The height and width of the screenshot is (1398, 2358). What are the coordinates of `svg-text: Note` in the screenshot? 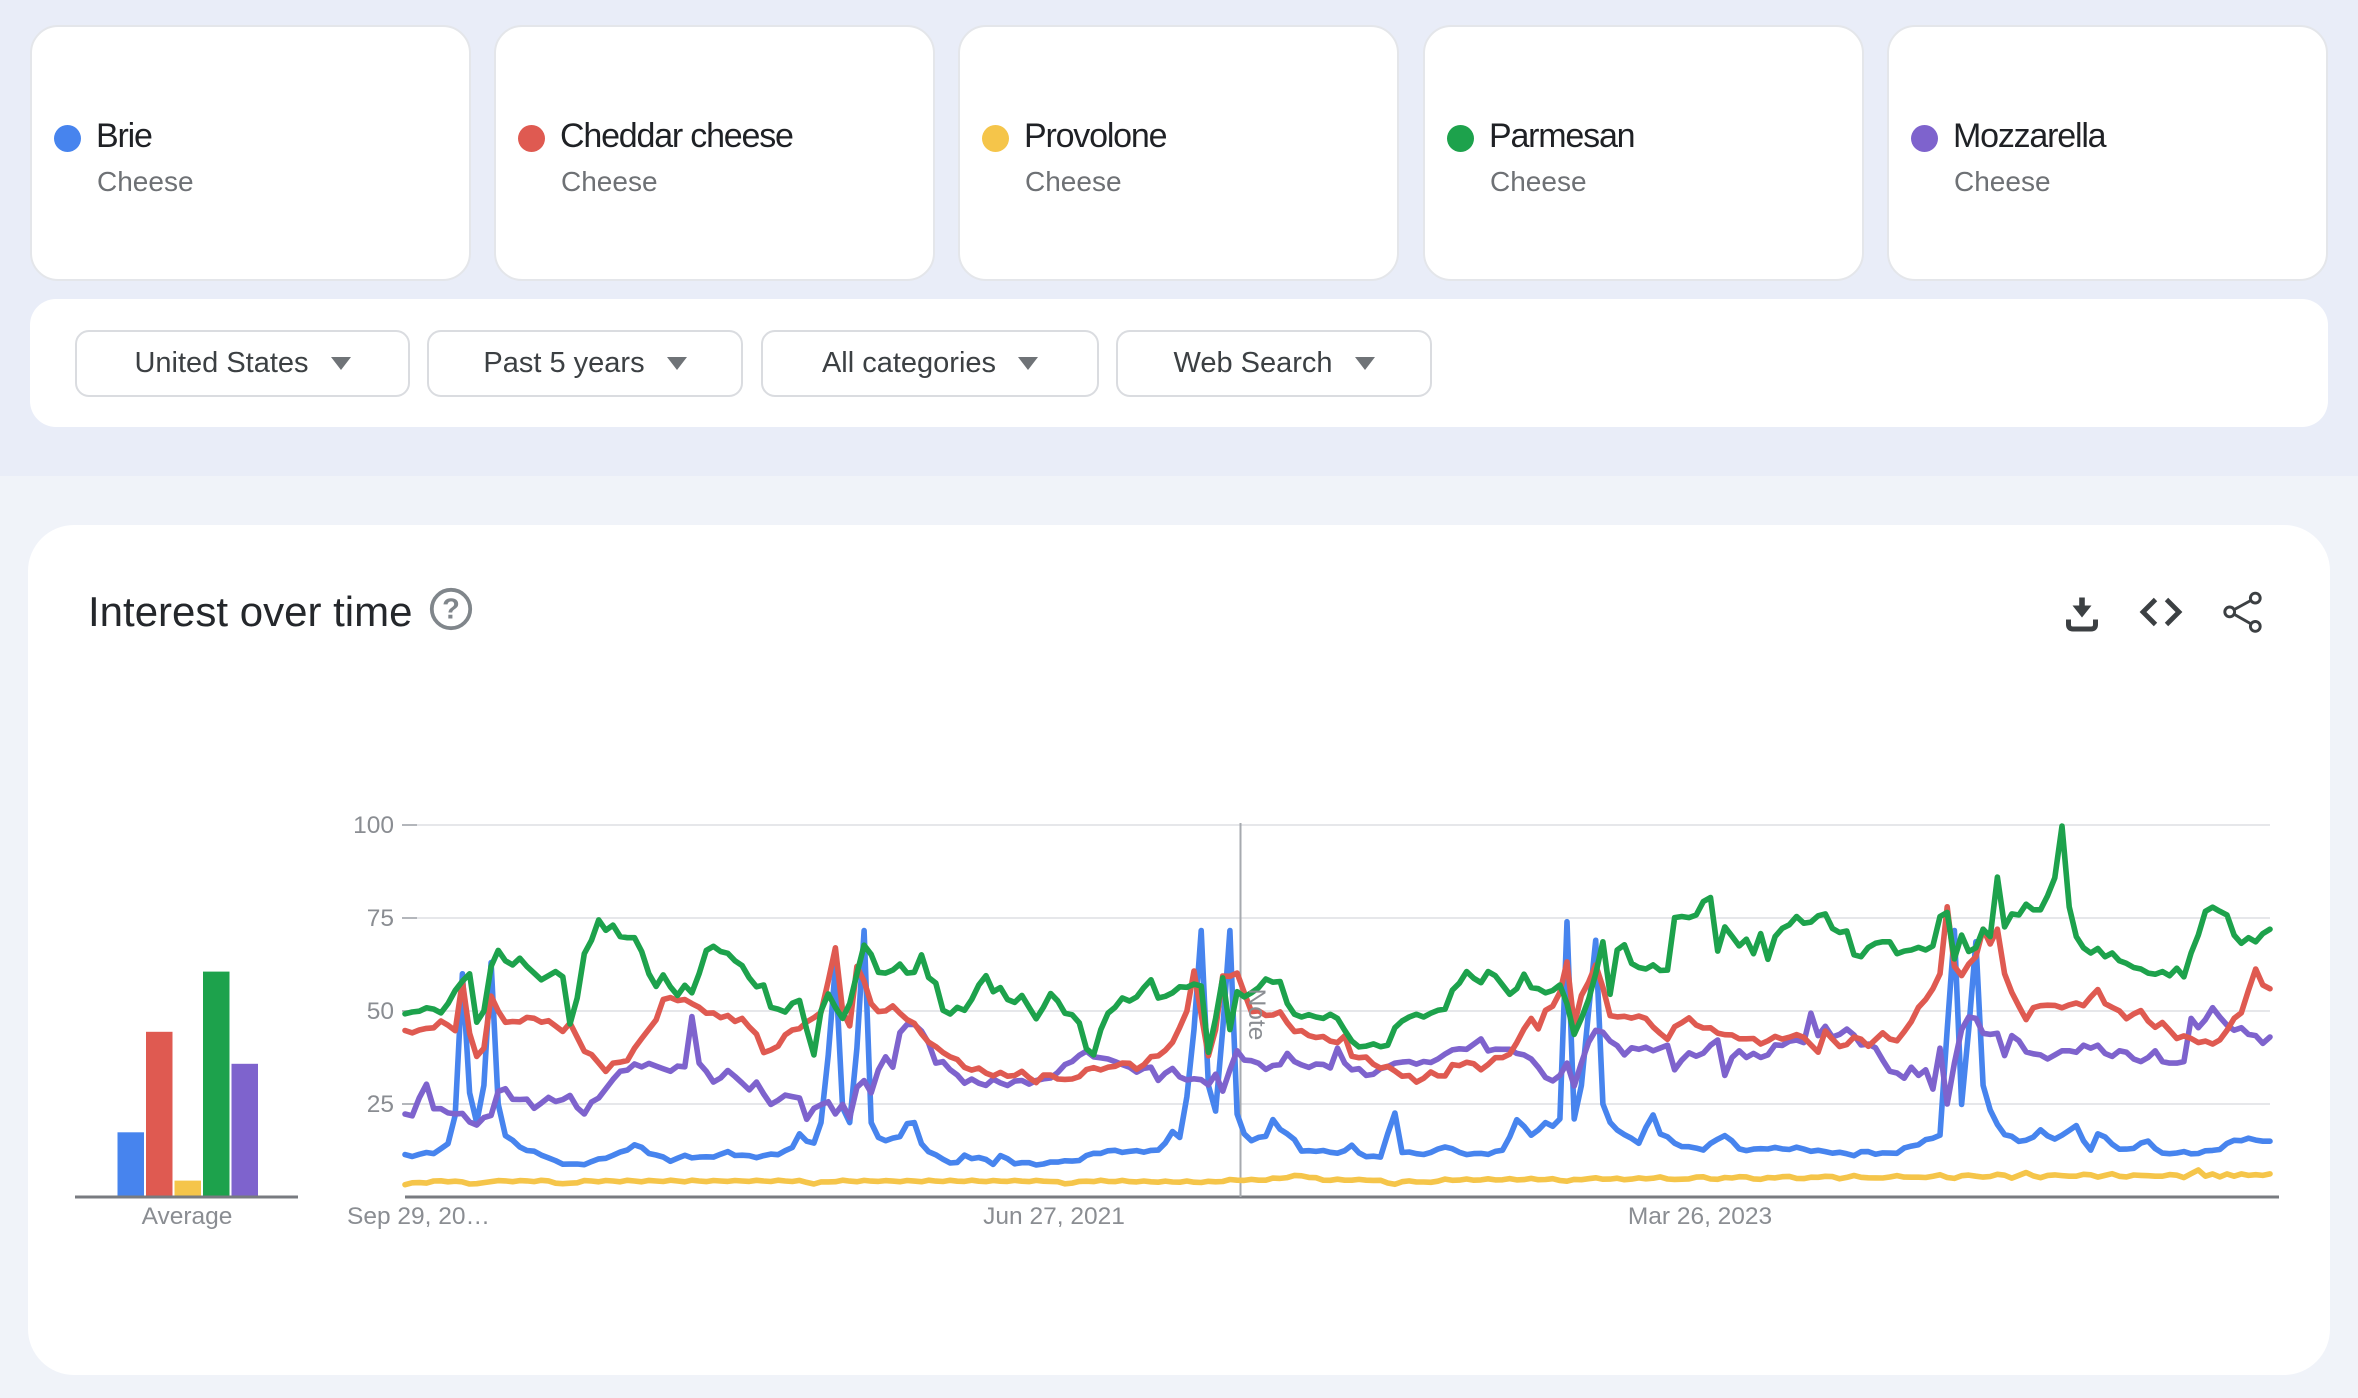 It's located at (1256, 1015).